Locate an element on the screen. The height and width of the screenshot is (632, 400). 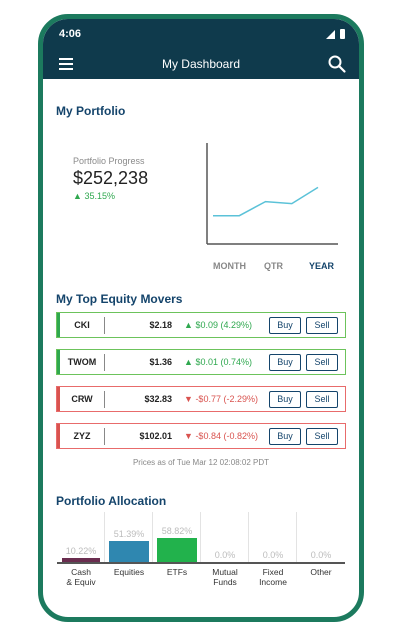
allocation-label: ETFs is located at coordinates (177, 572).